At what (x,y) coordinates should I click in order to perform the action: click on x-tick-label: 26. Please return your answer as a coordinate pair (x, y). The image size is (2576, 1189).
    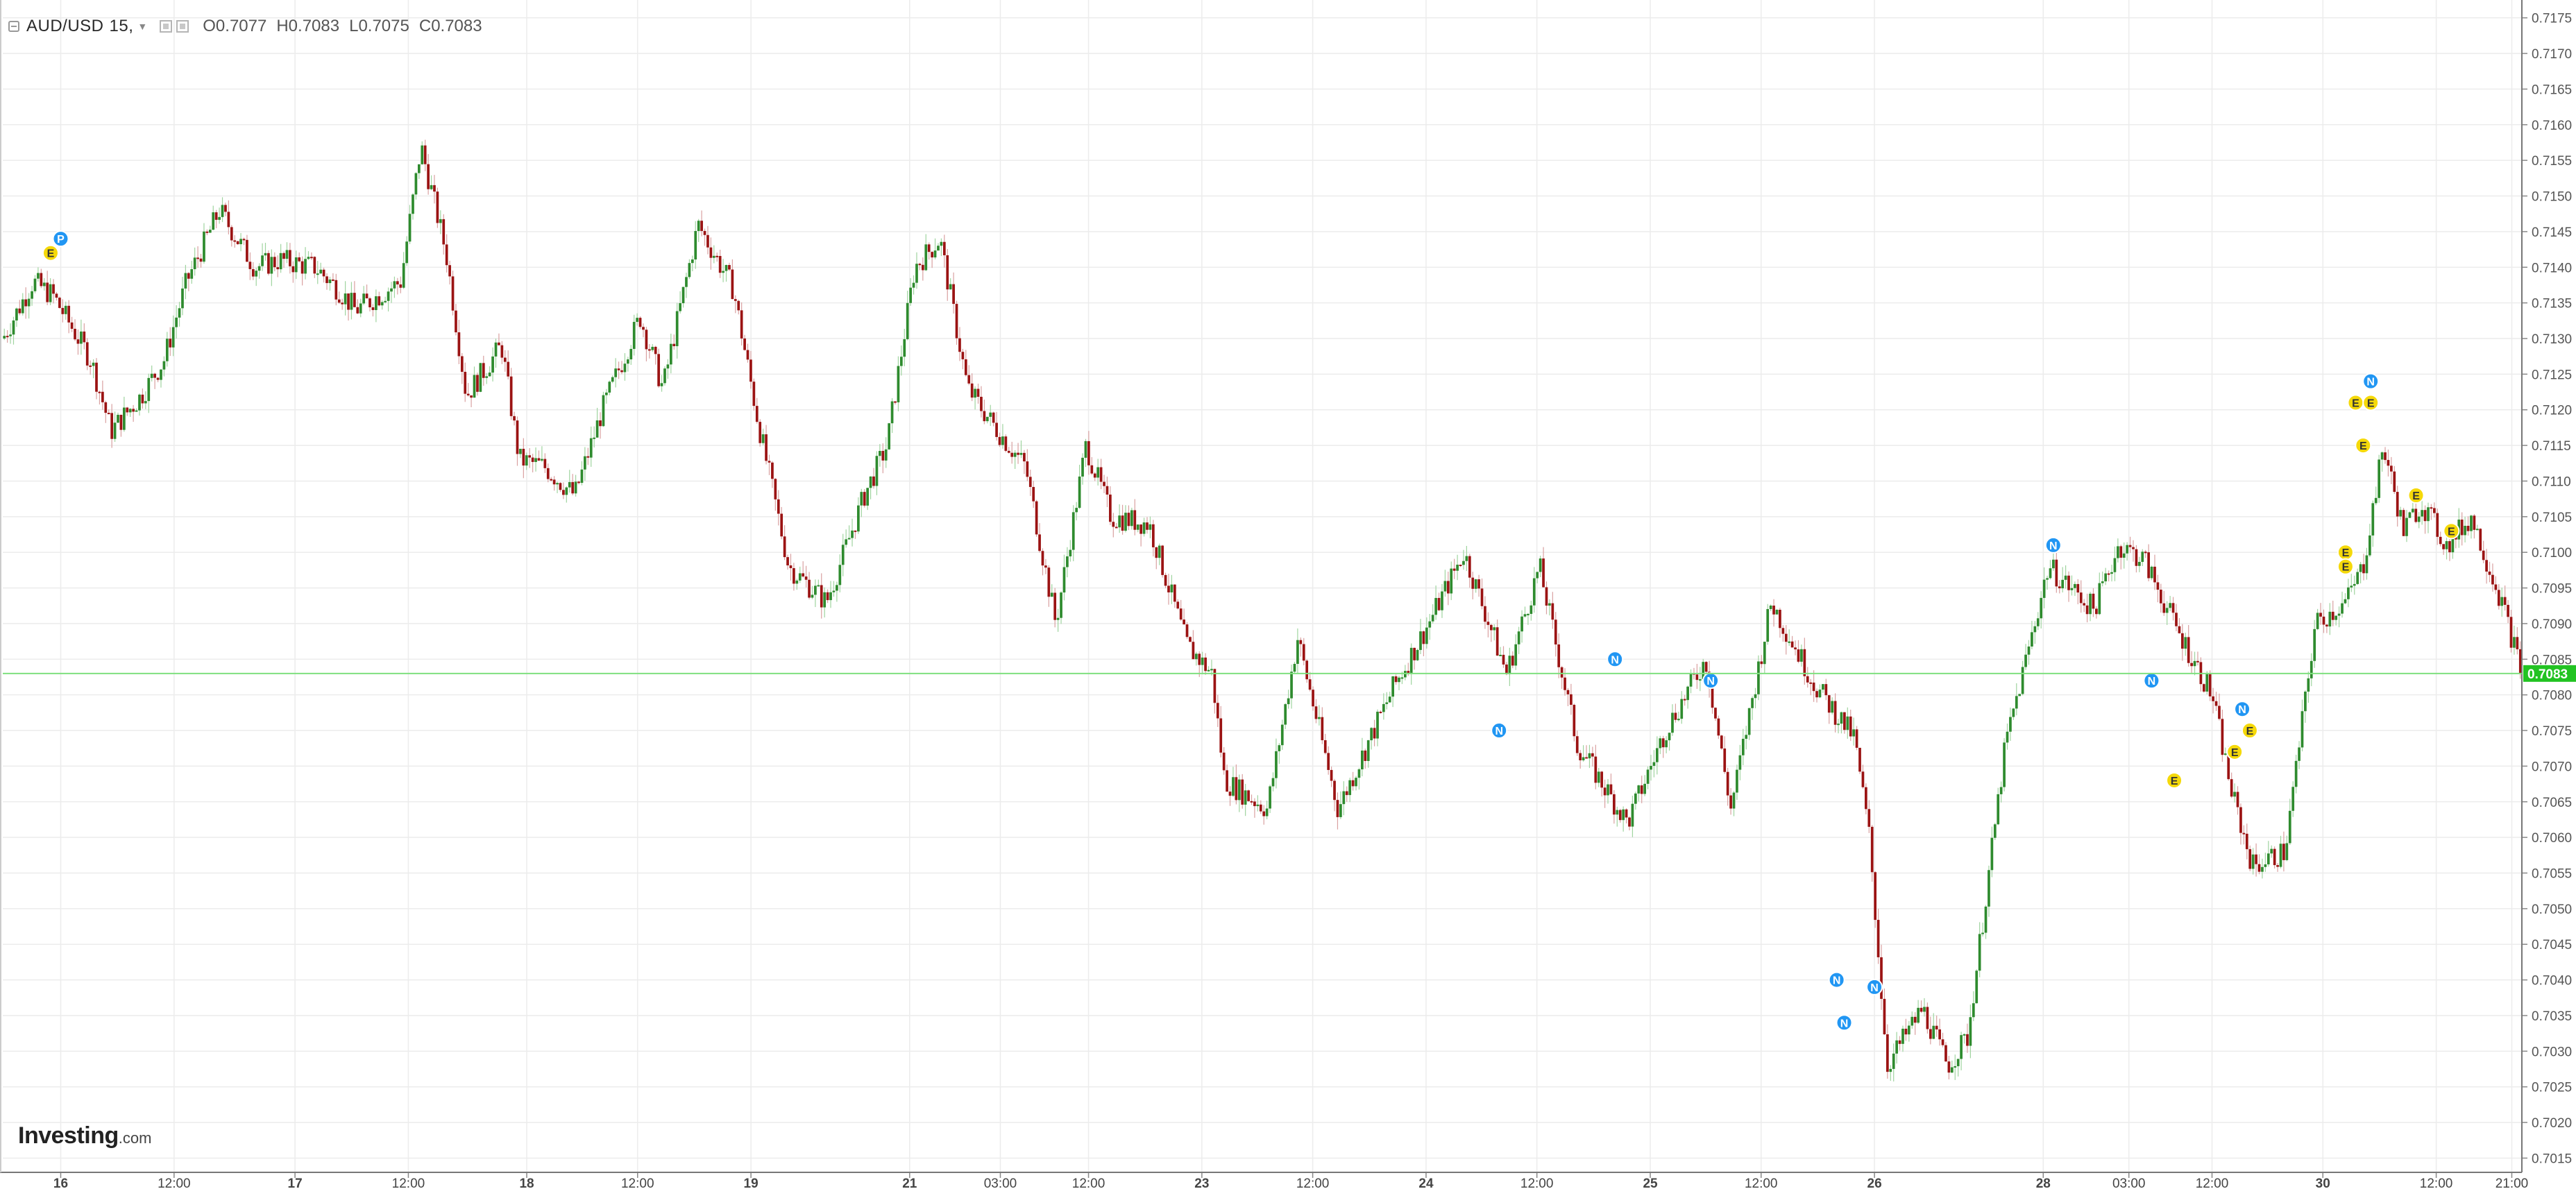
    Looking at the image, I should click on (1875, 1183).